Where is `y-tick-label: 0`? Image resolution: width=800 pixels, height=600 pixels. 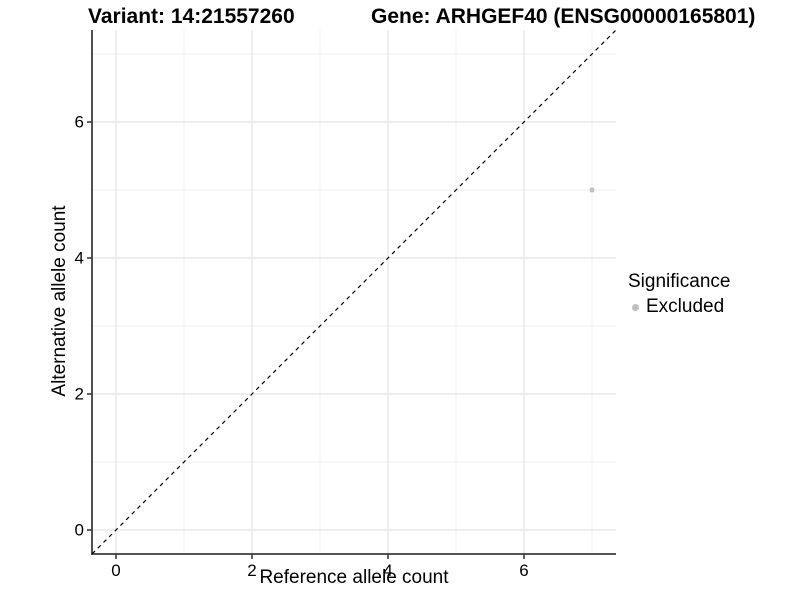 y-tick-label: 0 is located at coordinates (79, 530).